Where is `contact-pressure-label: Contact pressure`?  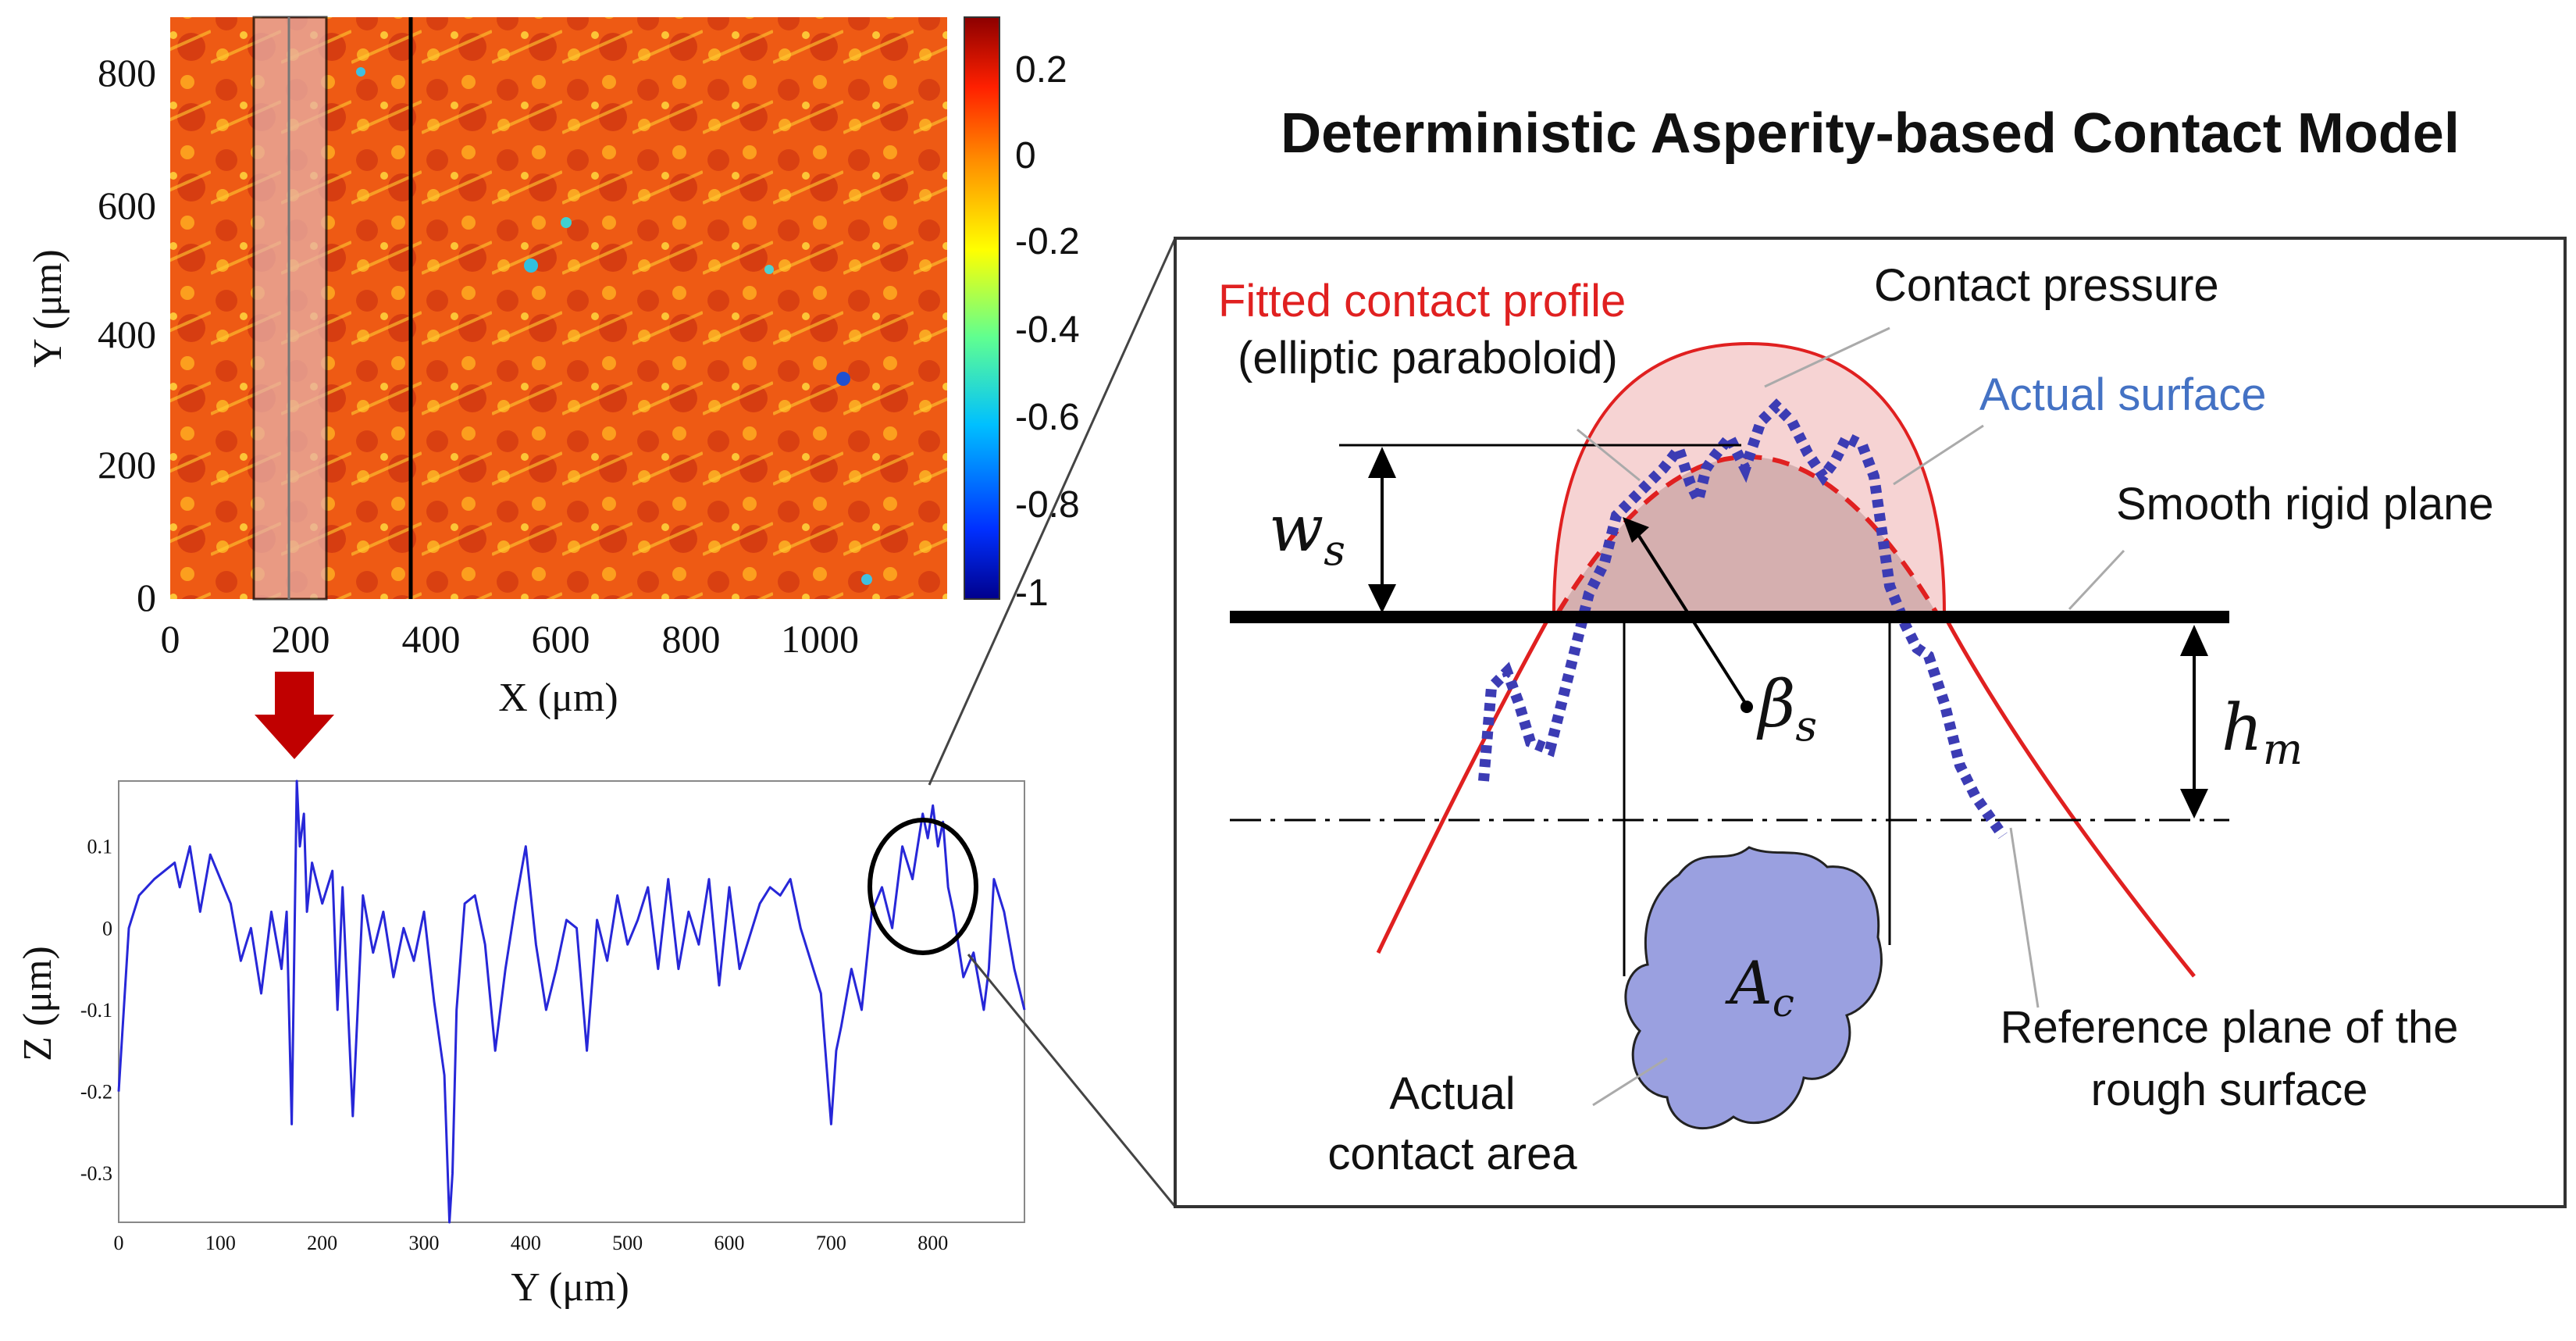
contact-pressure-label: Contact pressure is located at coordinates (2046, 285).